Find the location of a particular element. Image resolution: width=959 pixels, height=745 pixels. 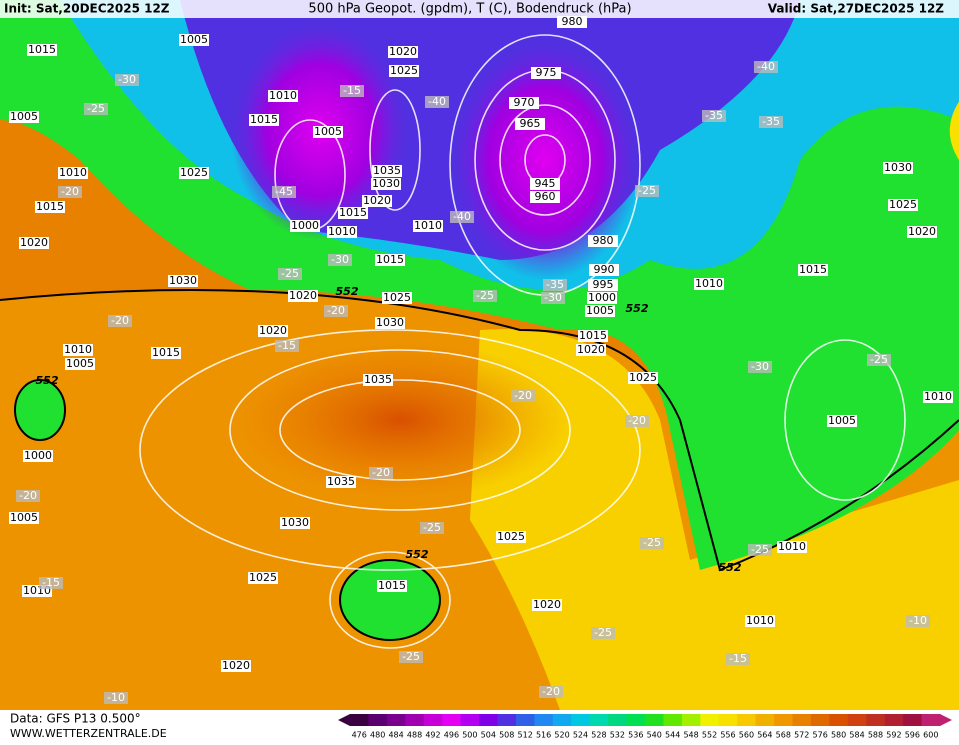

height-label: 552 is located at coordinates (730, 567).